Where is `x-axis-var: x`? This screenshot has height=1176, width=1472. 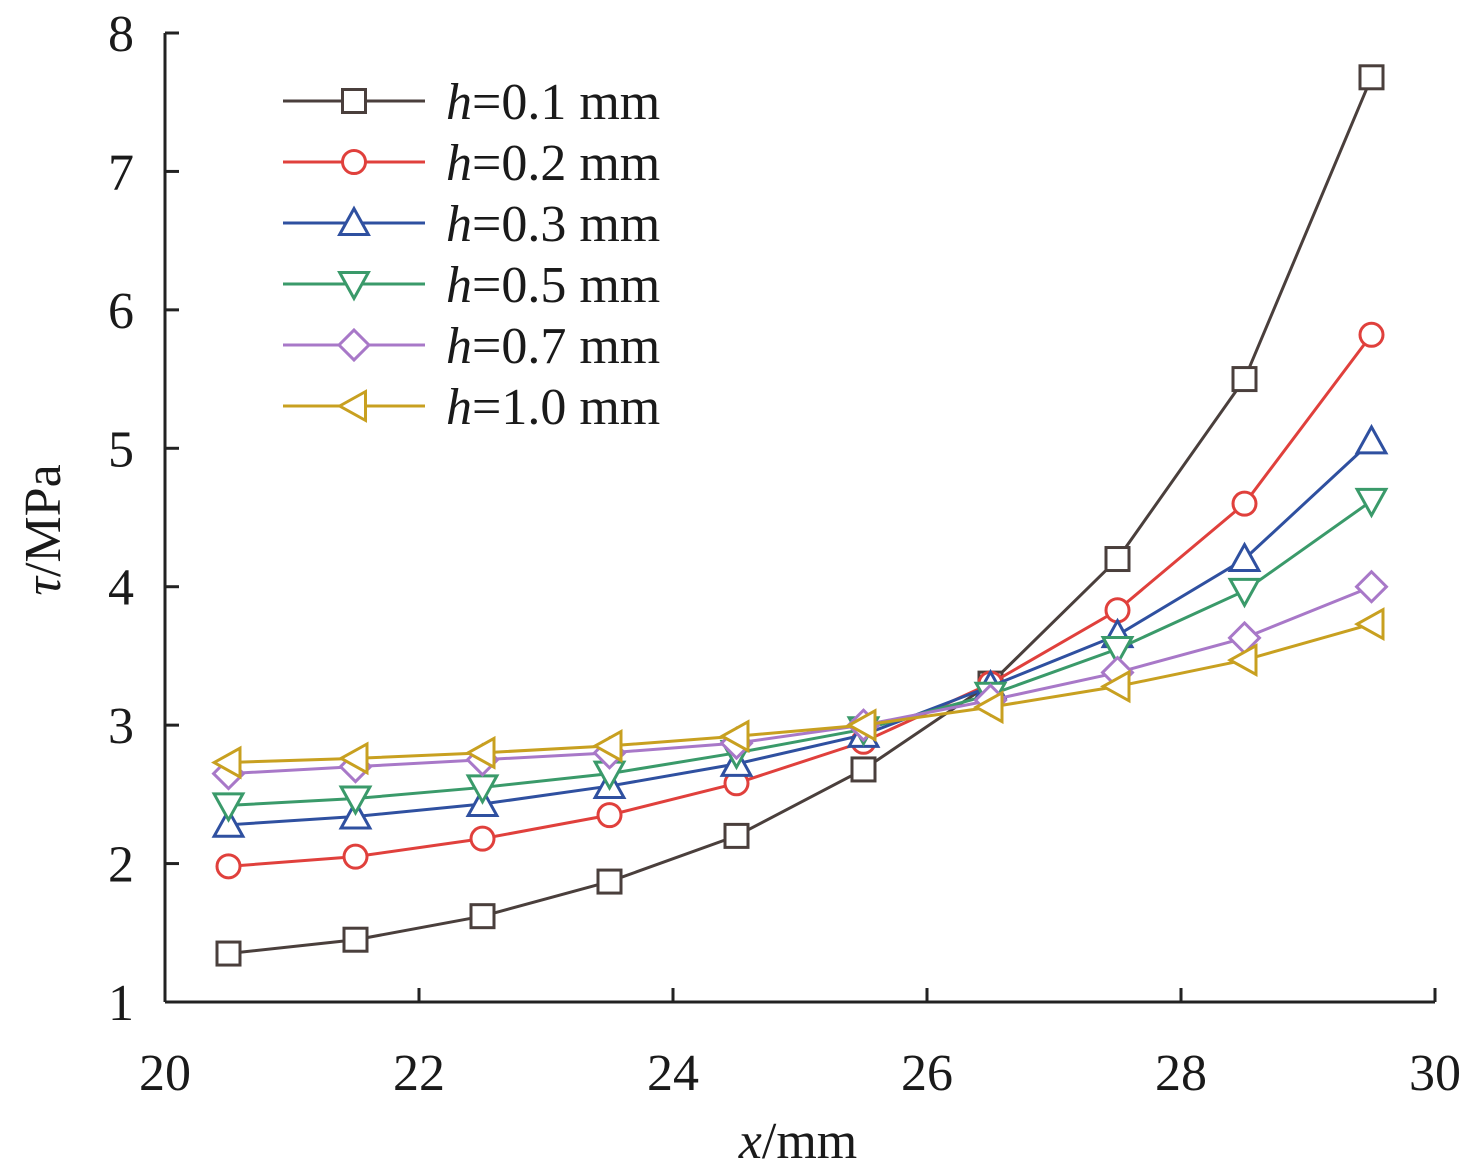
x-axis-var: x is located at coordinates (750, 1141).